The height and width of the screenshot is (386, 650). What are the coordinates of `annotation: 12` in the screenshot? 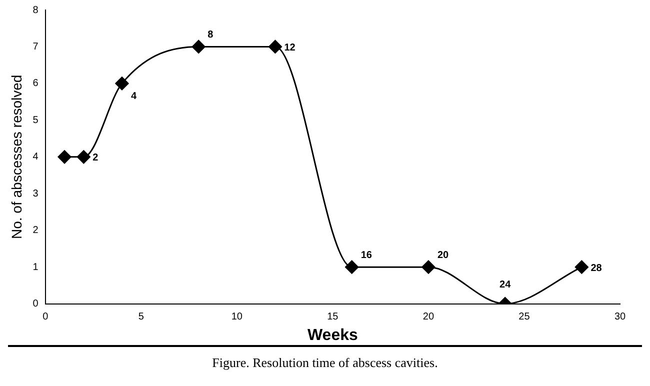 It's located at (290, 48).